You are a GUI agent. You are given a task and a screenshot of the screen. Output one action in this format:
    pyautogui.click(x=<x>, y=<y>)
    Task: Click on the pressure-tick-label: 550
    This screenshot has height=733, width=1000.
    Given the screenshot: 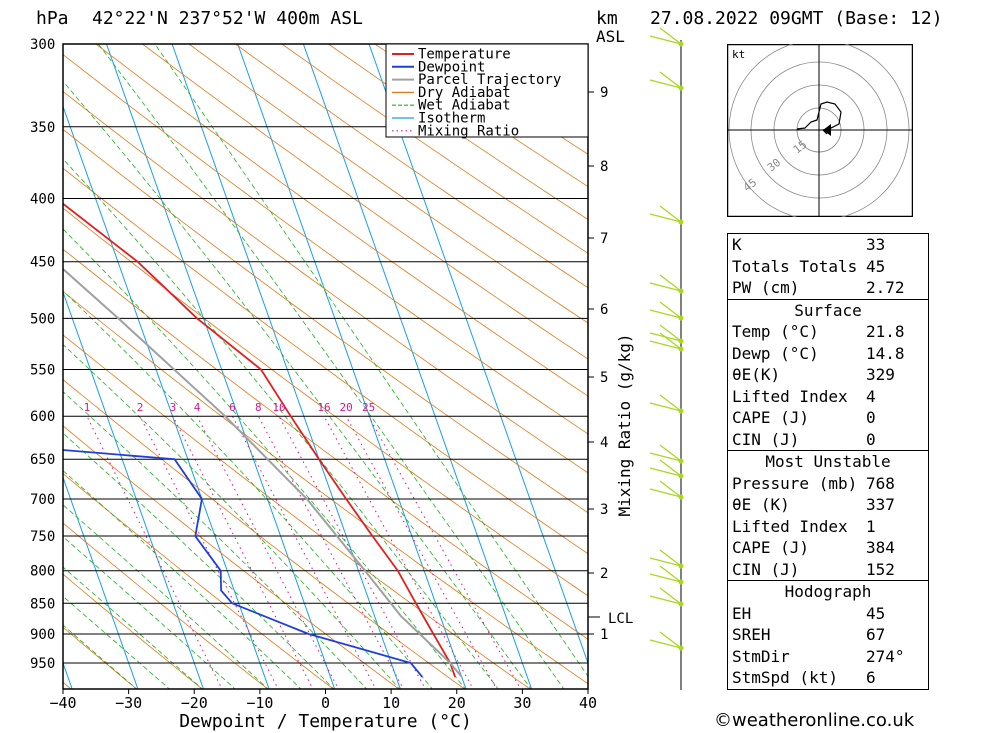 What is the action you would take?
    pyautogui.click(x=42, y=371)
    